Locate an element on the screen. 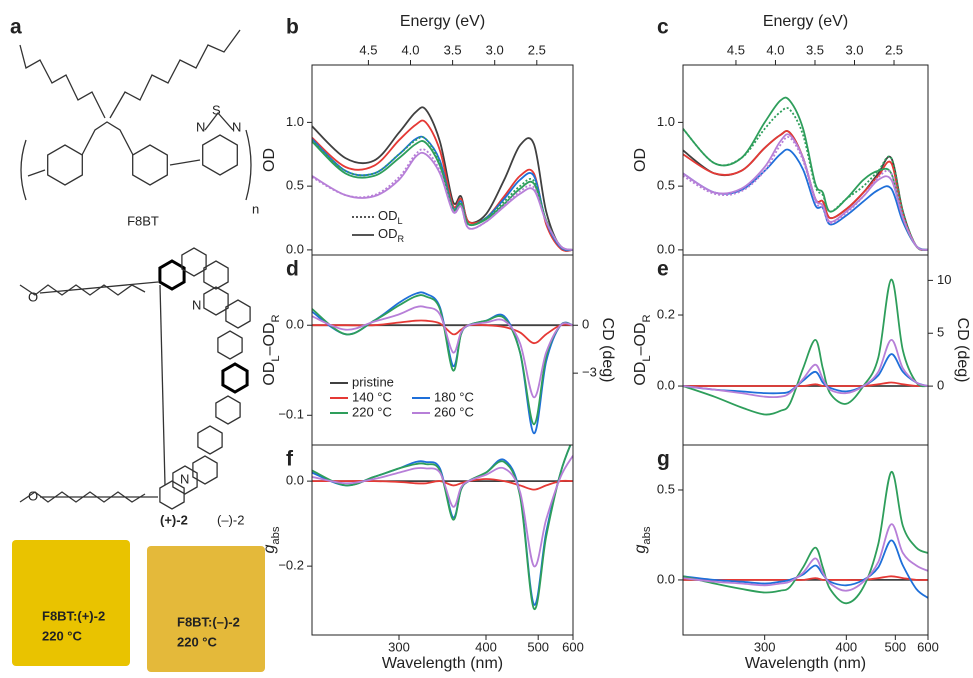 The image size is (973, 678). polymer-name: F8BT is located at coordinates (143, 220).